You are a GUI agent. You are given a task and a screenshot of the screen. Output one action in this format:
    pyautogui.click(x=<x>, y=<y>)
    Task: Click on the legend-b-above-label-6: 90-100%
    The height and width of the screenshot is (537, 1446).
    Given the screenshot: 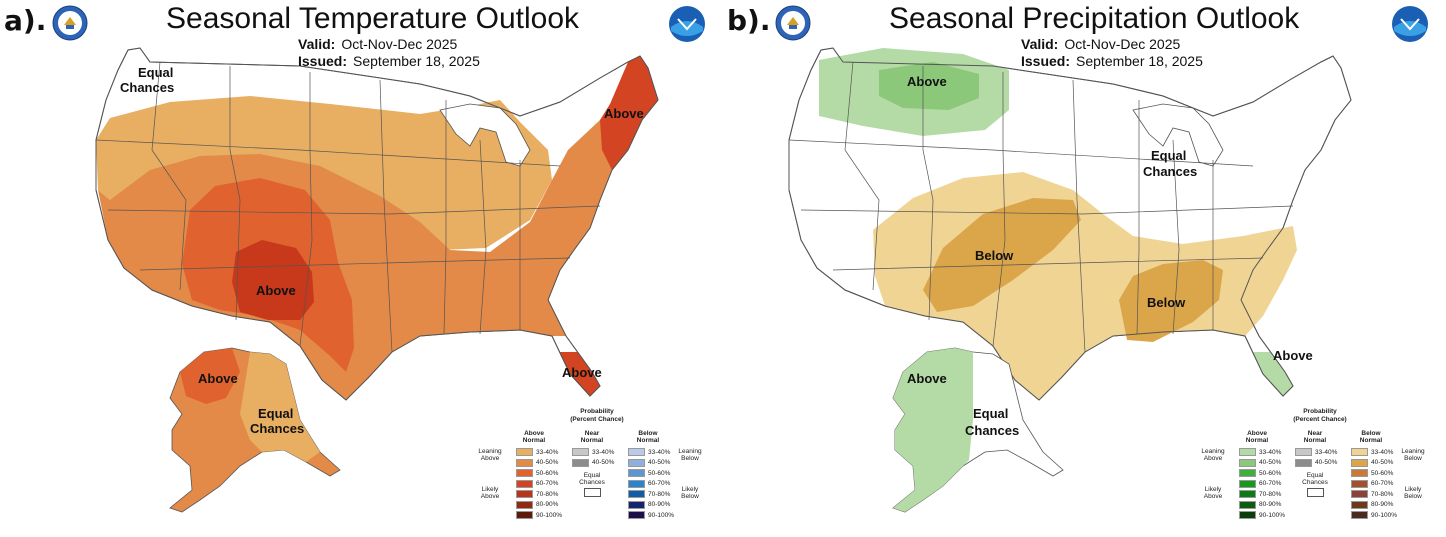 What is the action you would take?
    pyautogui.click(x=1272, y=515)
    